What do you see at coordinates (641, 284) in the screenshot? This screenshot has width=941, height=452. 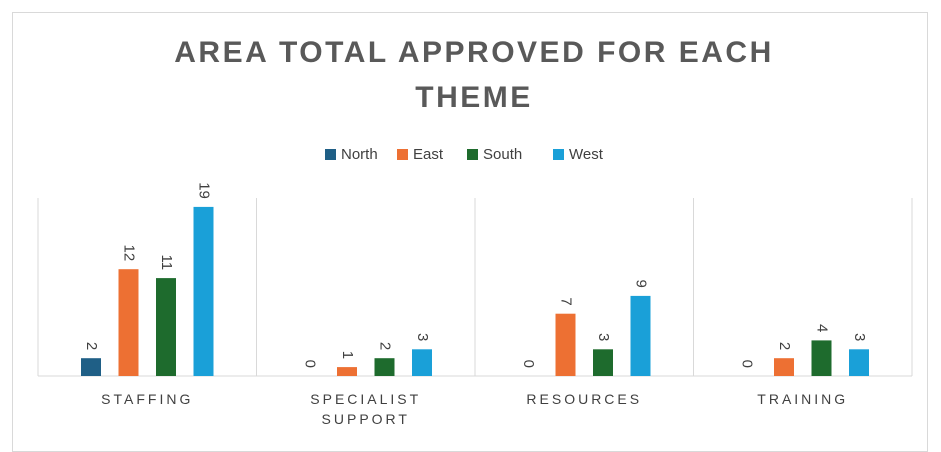 I see `data-label: 9` at bounding box center [641, 284].